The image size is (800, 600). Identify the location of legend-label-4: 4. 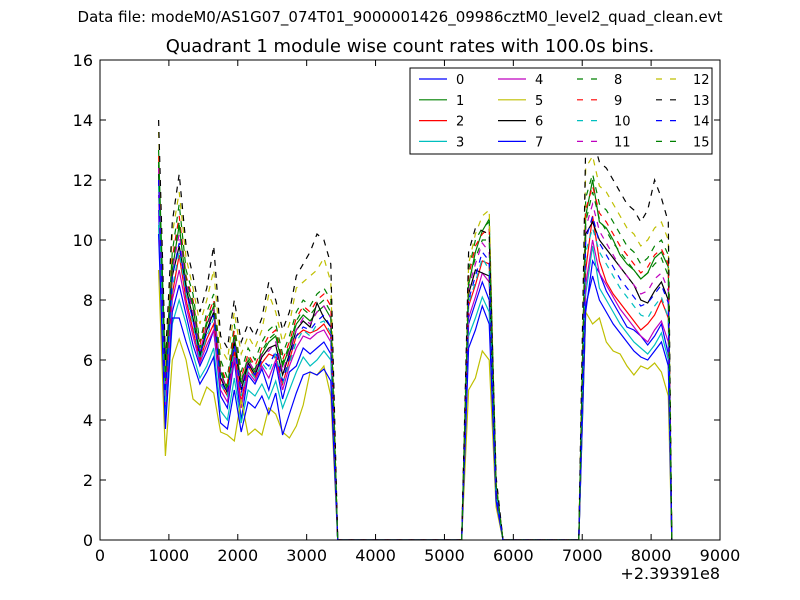
(539, 80).